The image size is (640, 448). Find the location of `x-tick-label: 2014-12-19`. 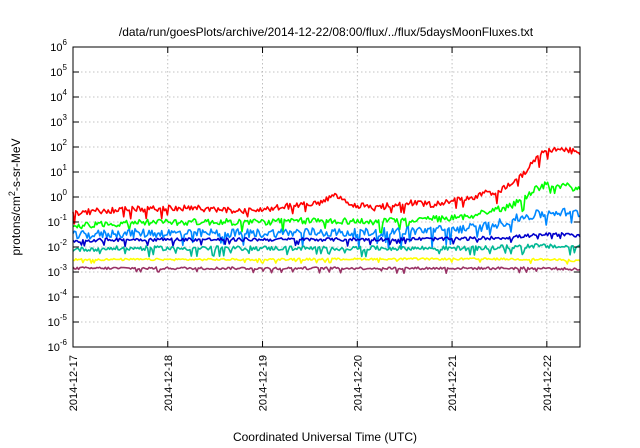

x-tick-label: 2014-12-19 is located at coordinates (264, 383).